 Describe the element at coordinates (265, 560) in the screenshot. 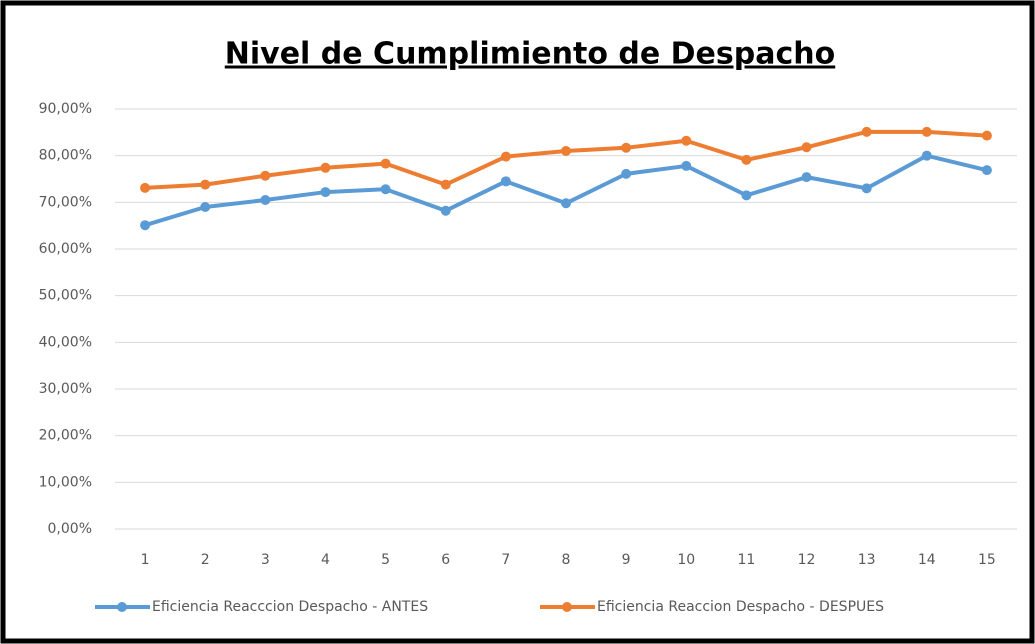

I see `x-tick-label: 3` at that location.